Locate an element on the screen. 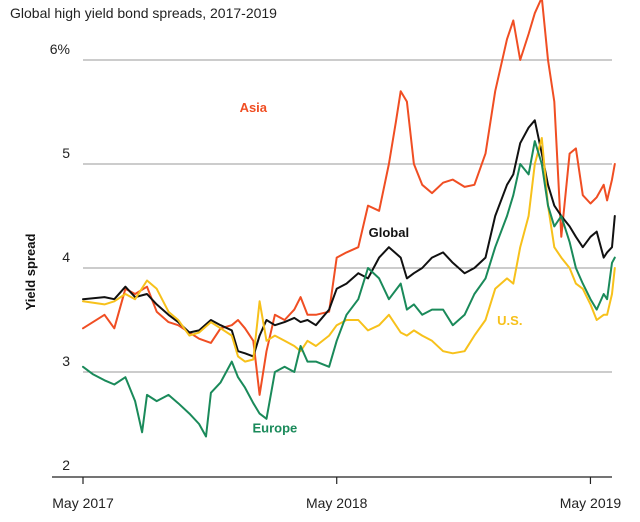  series-label-u-s: U.S. is located at coordinates (509, 320).